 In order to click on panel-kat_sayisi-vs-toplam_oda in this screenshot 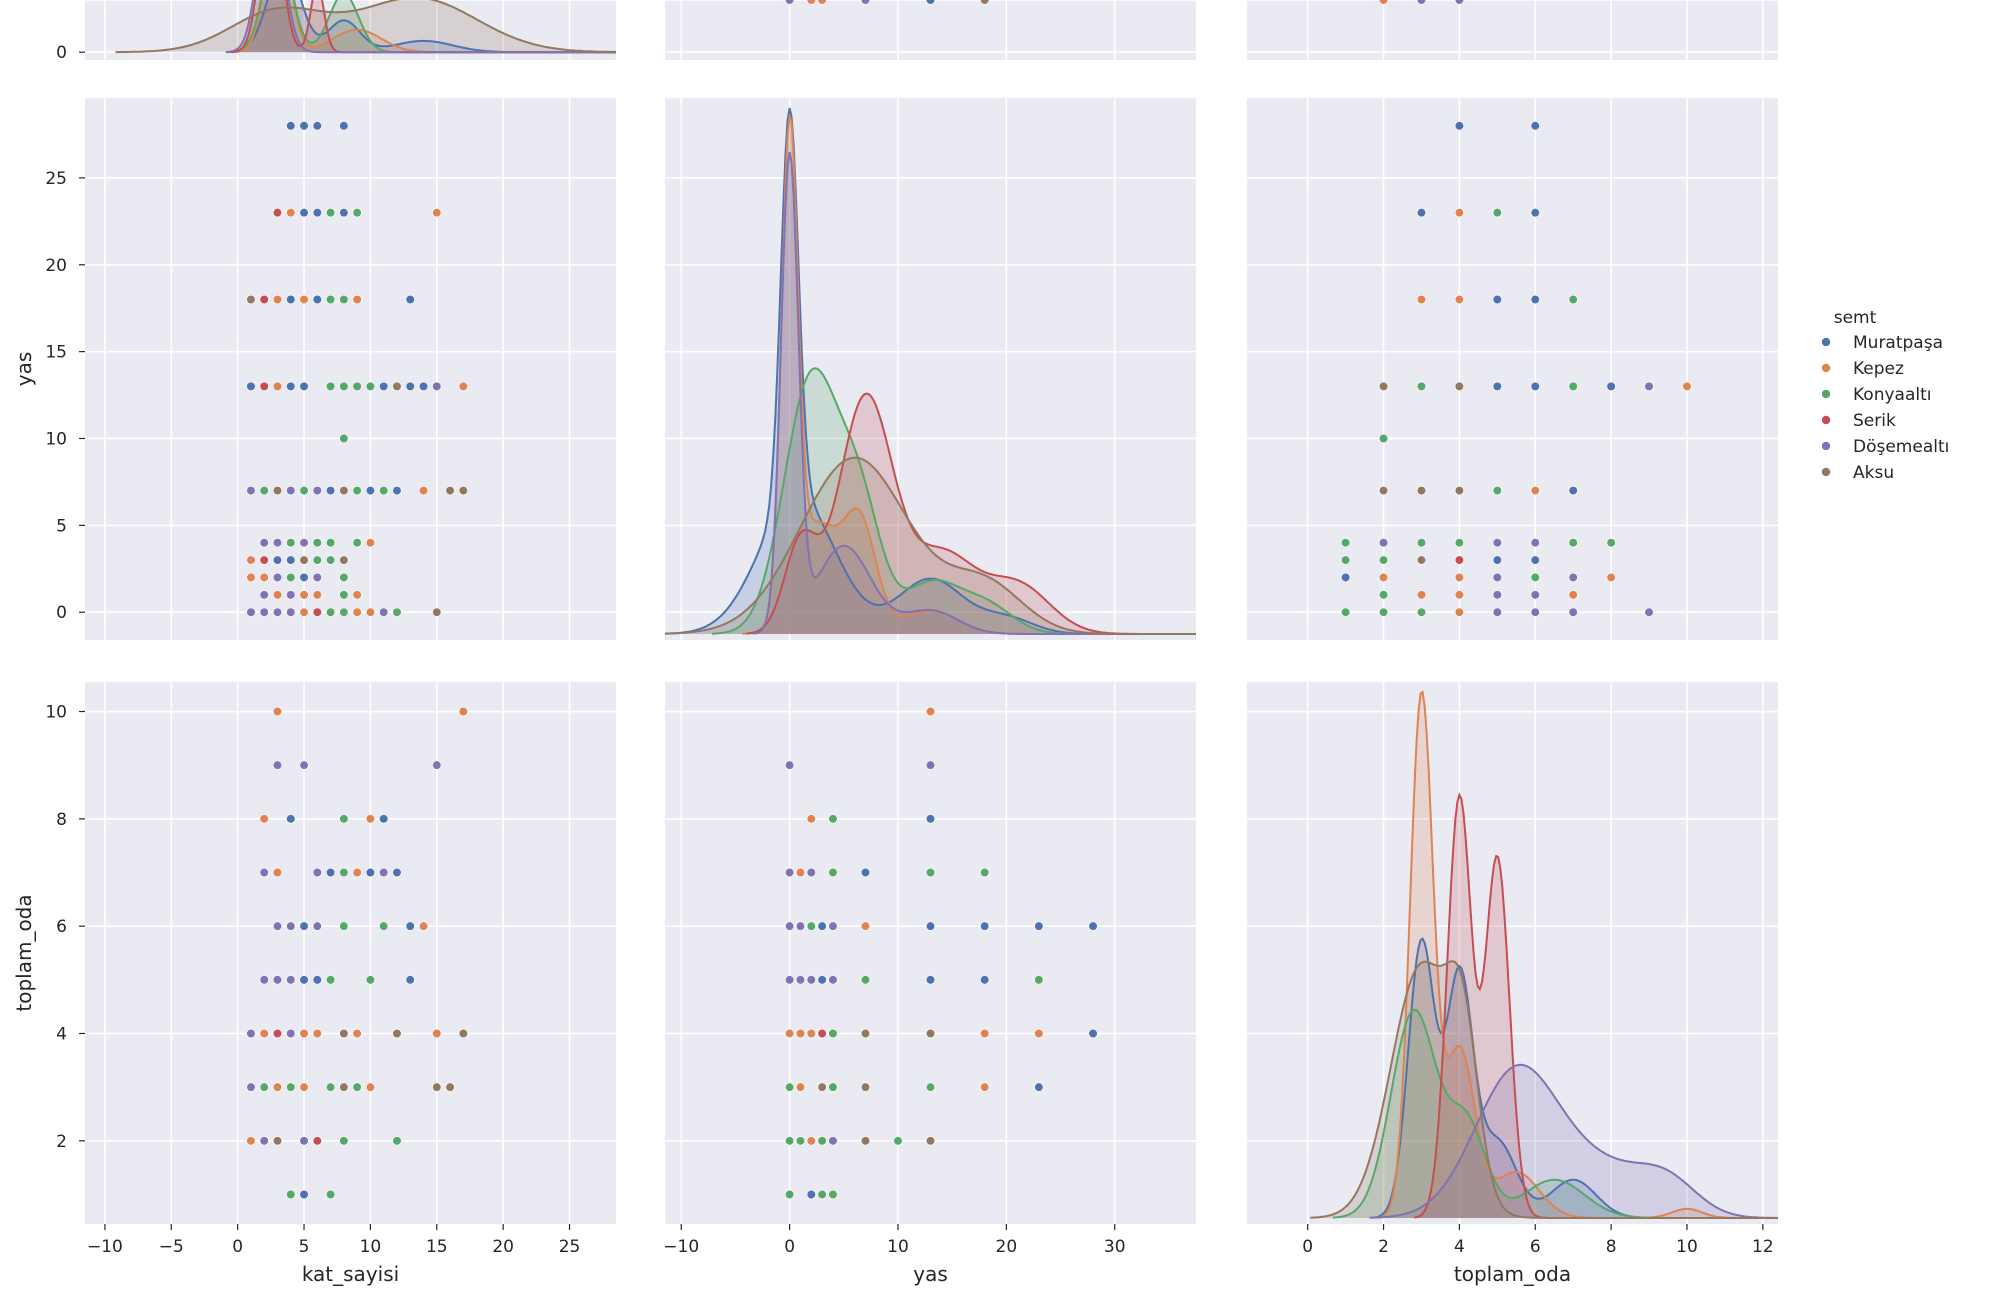, I will do `click(1512, 30)`.